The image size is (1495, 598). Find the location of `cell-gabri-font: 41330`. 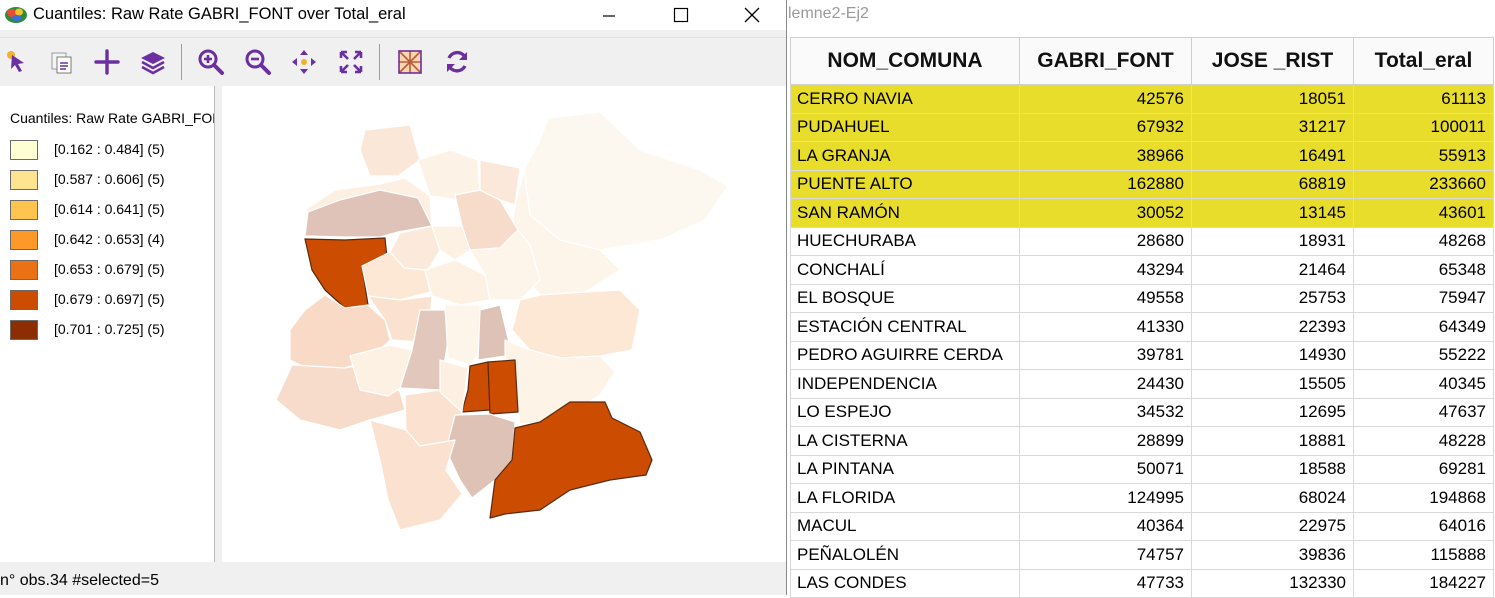

cell-gabri-font: 41330 is located at coordinates (1105, 327).